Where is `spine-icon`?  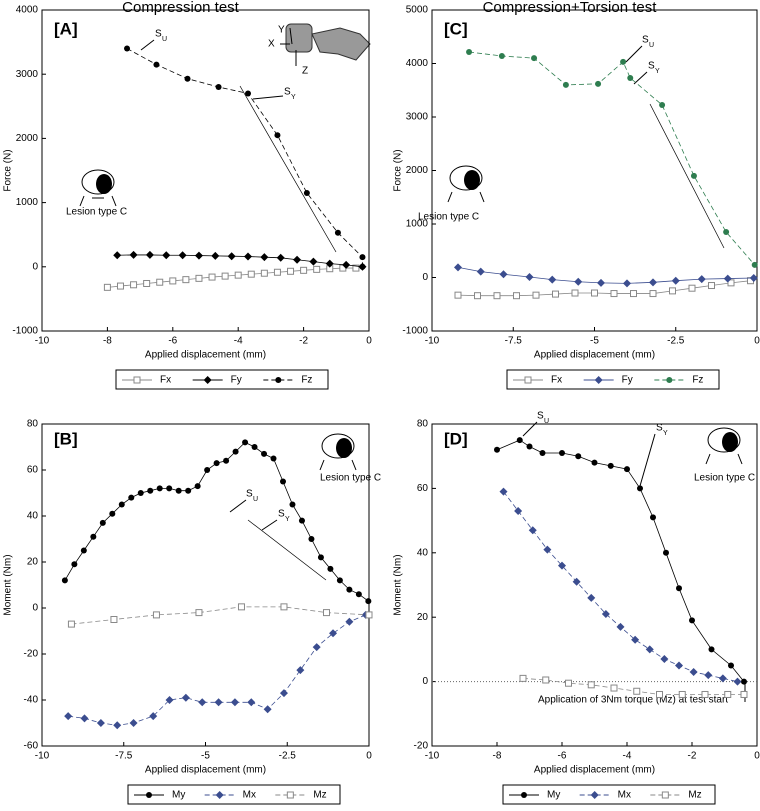
spine-icon is located at coordinates (325, 44).